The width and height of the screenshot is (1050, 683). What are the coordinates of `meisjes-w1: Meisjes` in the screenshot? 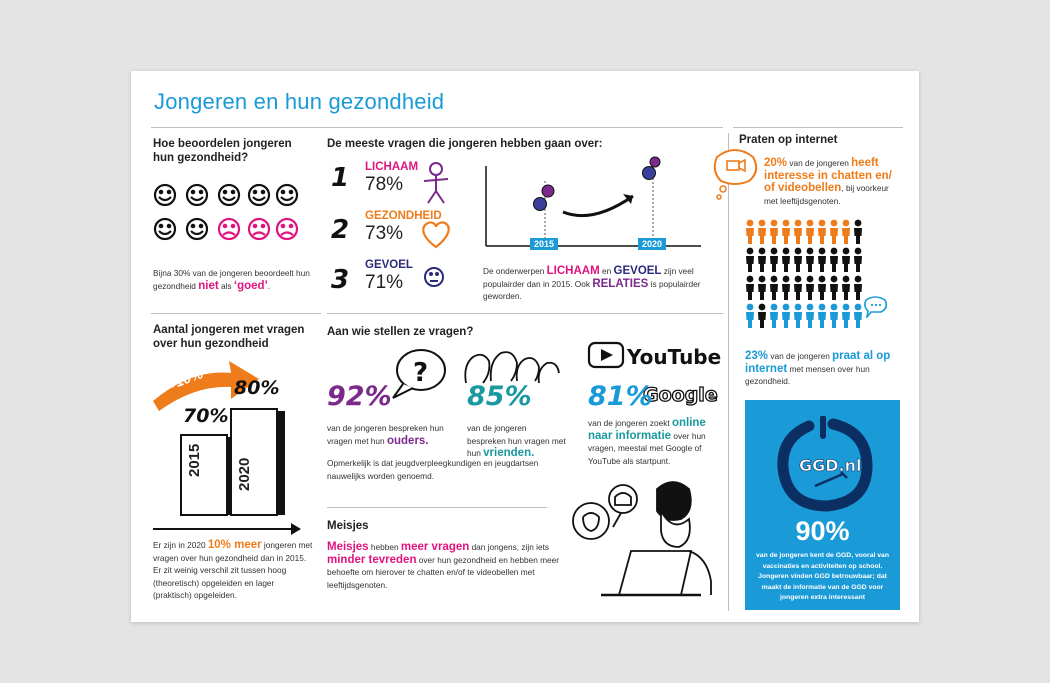 It's located at (348, 547).